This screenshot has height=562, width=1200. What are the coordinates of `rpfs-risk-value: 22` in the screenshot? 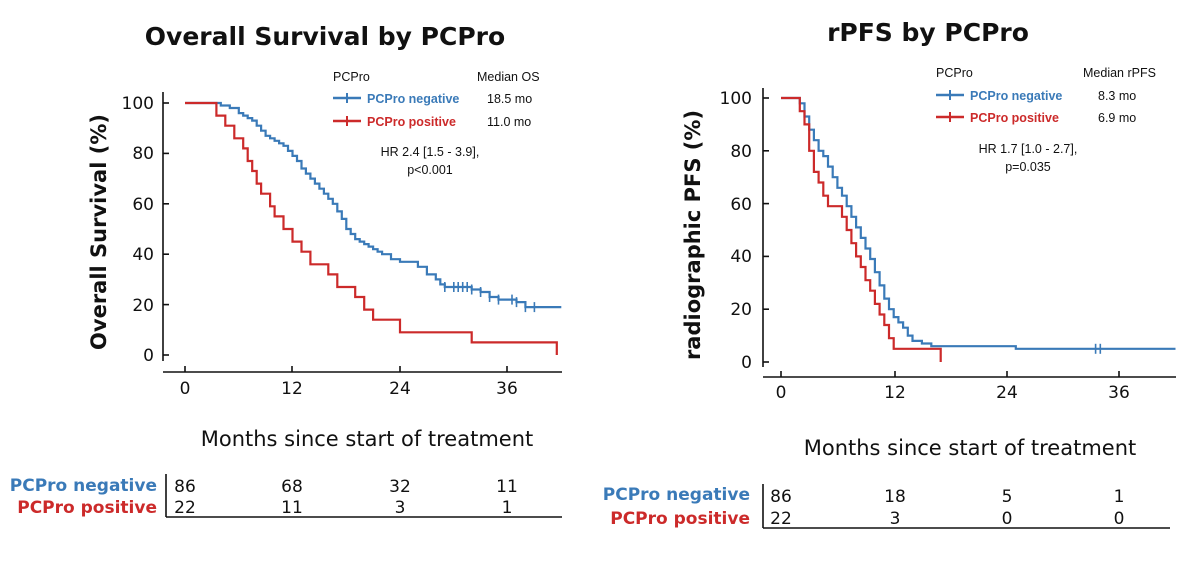 It's located at (781, 519).